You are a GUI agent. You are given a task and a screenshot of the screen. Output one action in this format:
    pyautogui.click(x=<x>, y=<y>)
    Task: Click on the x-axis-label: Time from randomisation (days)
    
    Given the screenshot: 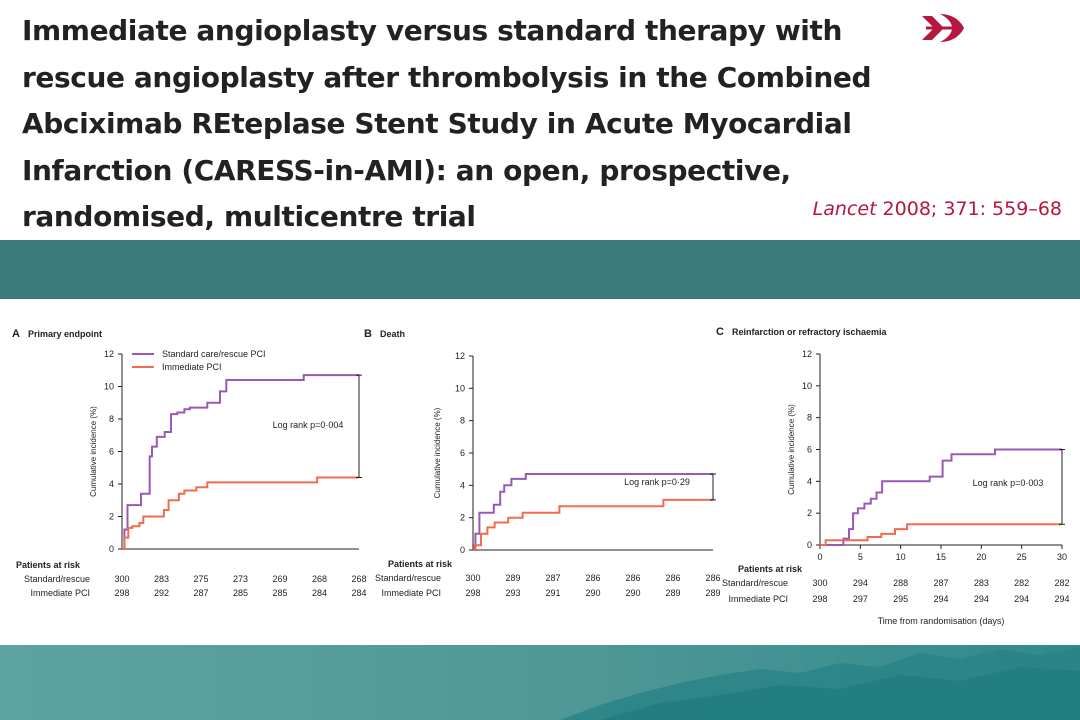 What is the action you would take?
    pyautogui.click(x=941, y=621)
    